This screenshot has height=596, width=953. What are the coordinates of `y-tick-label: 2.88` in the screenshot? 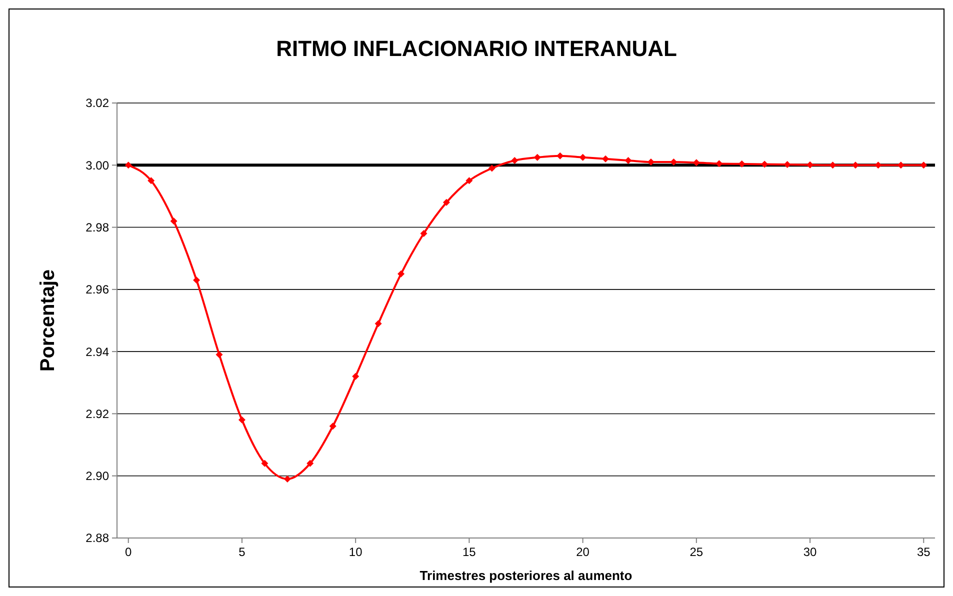 It's located at (98, 538).